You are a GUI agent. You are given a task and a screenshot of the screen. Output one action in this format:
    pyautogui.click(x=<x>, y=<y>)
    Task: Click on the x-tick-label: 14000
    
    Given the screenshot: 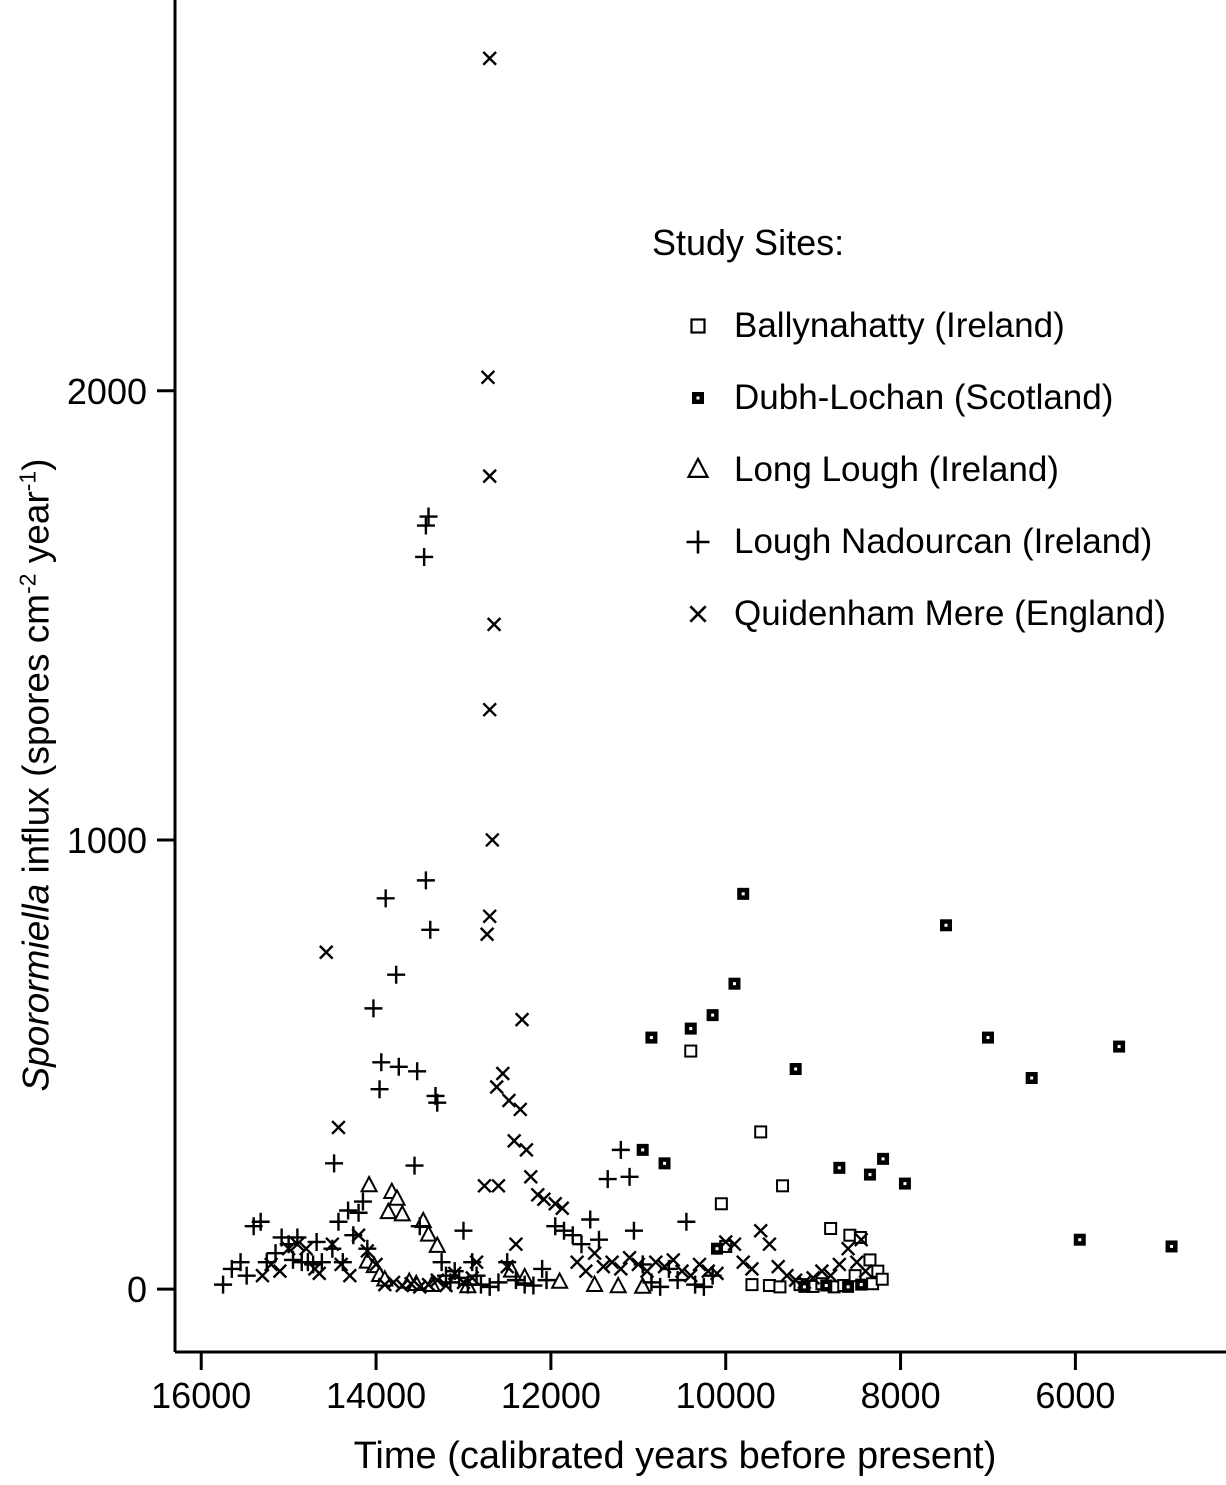 What is the action you would take?
    pyautogui.click(x=376, y=1395)
    